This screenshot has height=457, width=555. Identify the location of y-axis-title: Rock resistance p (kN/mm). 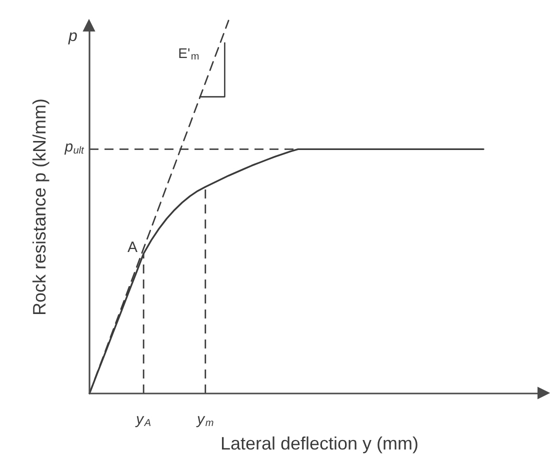
(40, 207).